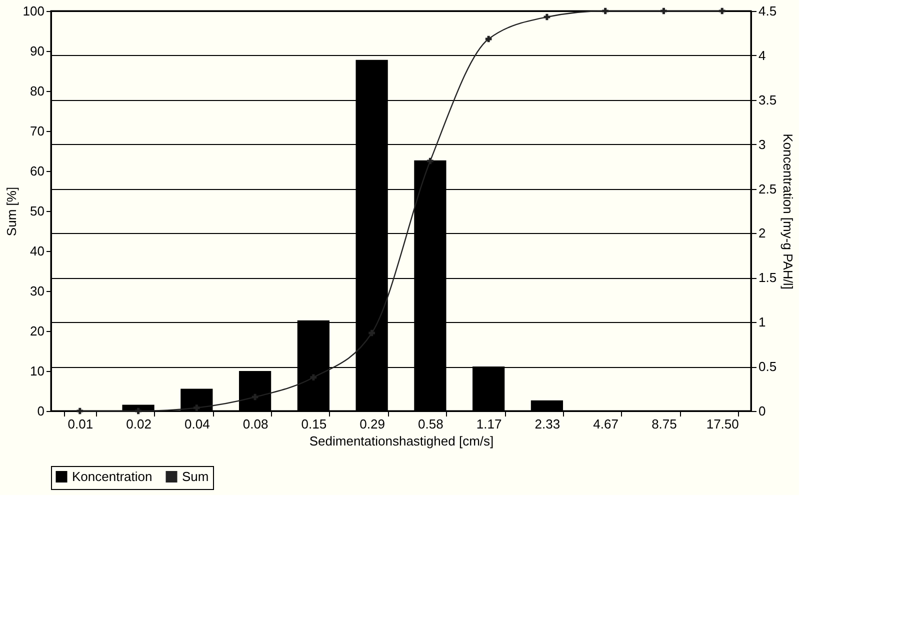 The height and width of the screenshot is (623, 909). What do you see at coordinates (255, 424) in the screenshot?
I see `x-tick-label: 0.08` at bounding box center [255, 424].